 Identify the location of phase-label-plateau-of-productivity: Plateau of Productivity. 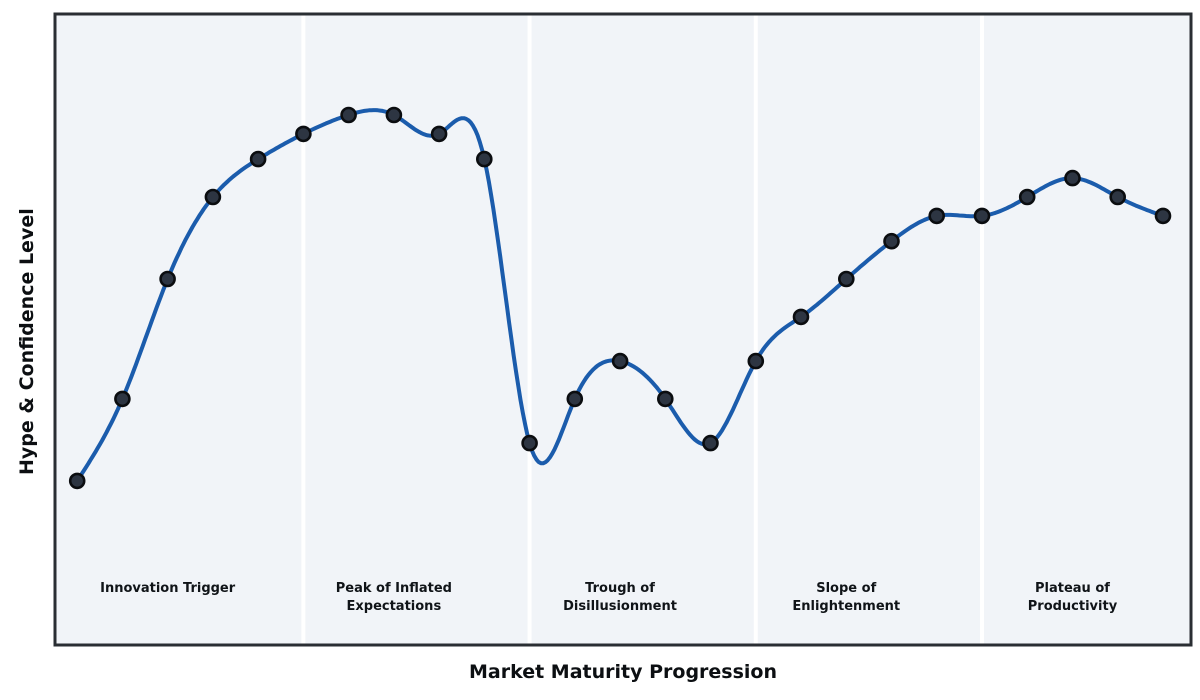
(1072, 597).